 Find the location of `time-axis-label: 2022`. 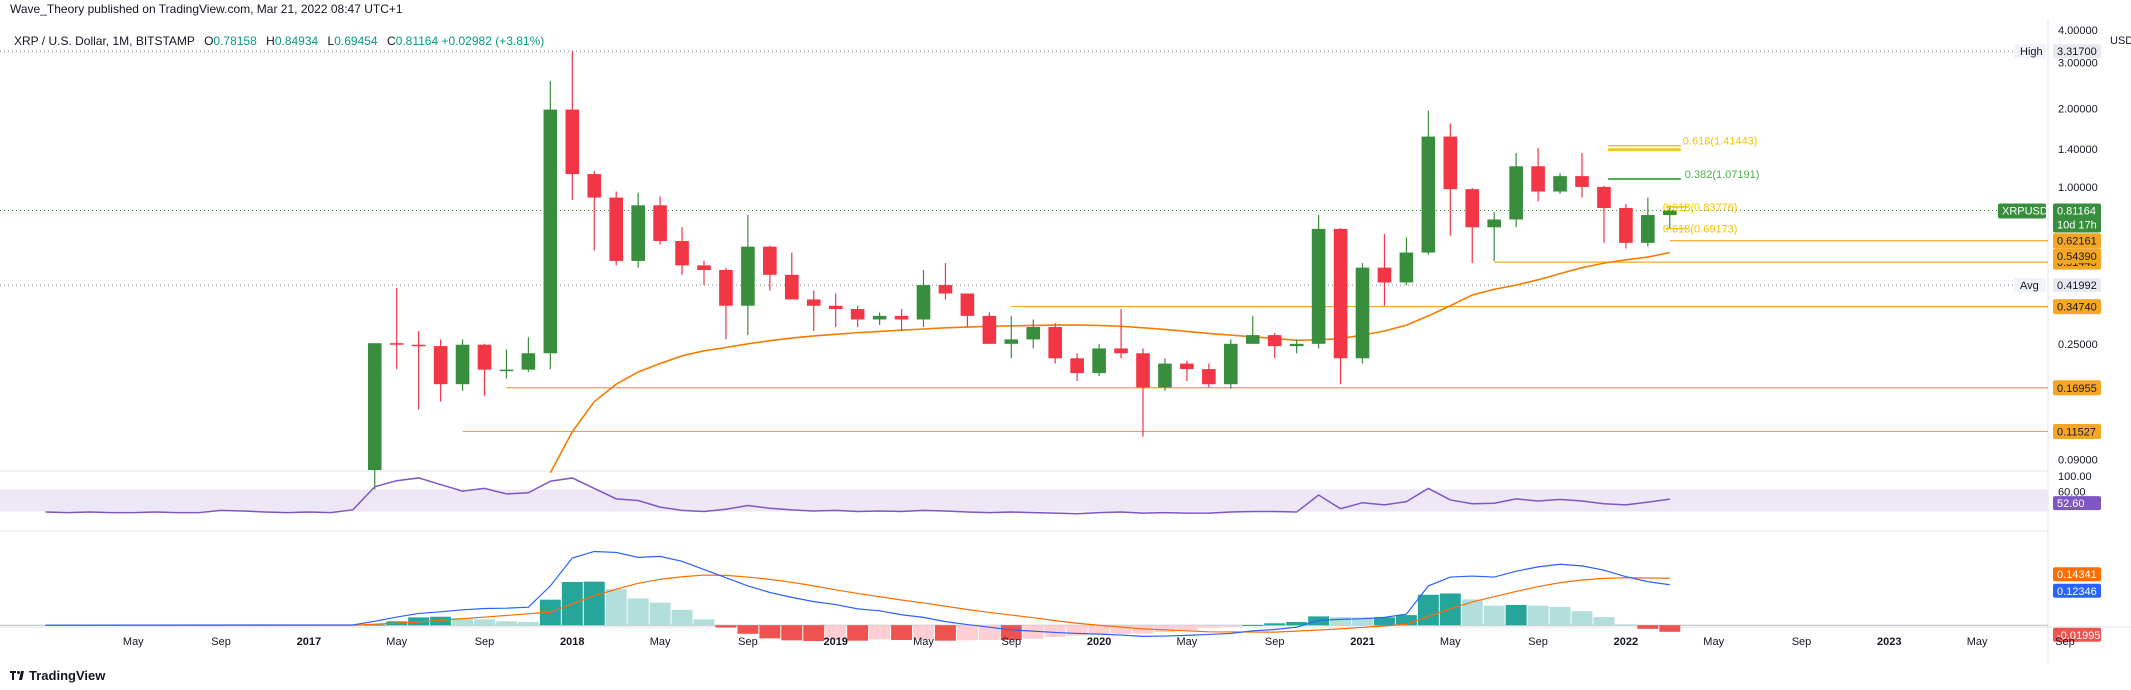

time-axis-label: 2022 is located at coordinates (1626, 642).